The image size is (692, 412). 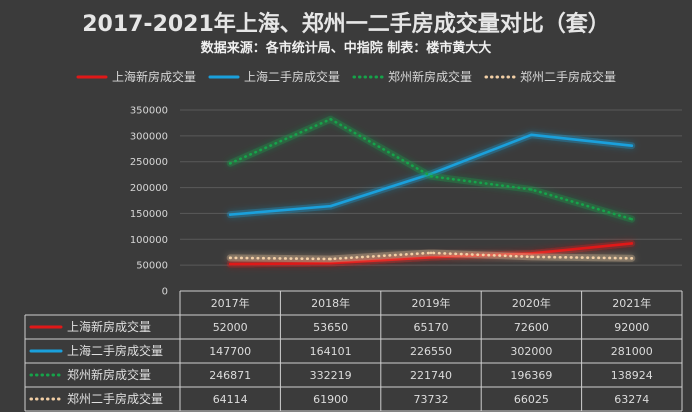 What do you see at coordinates (165, 292) in the screenshot?
I see `y-tick-label: 0` at bounding box center [165, 292].